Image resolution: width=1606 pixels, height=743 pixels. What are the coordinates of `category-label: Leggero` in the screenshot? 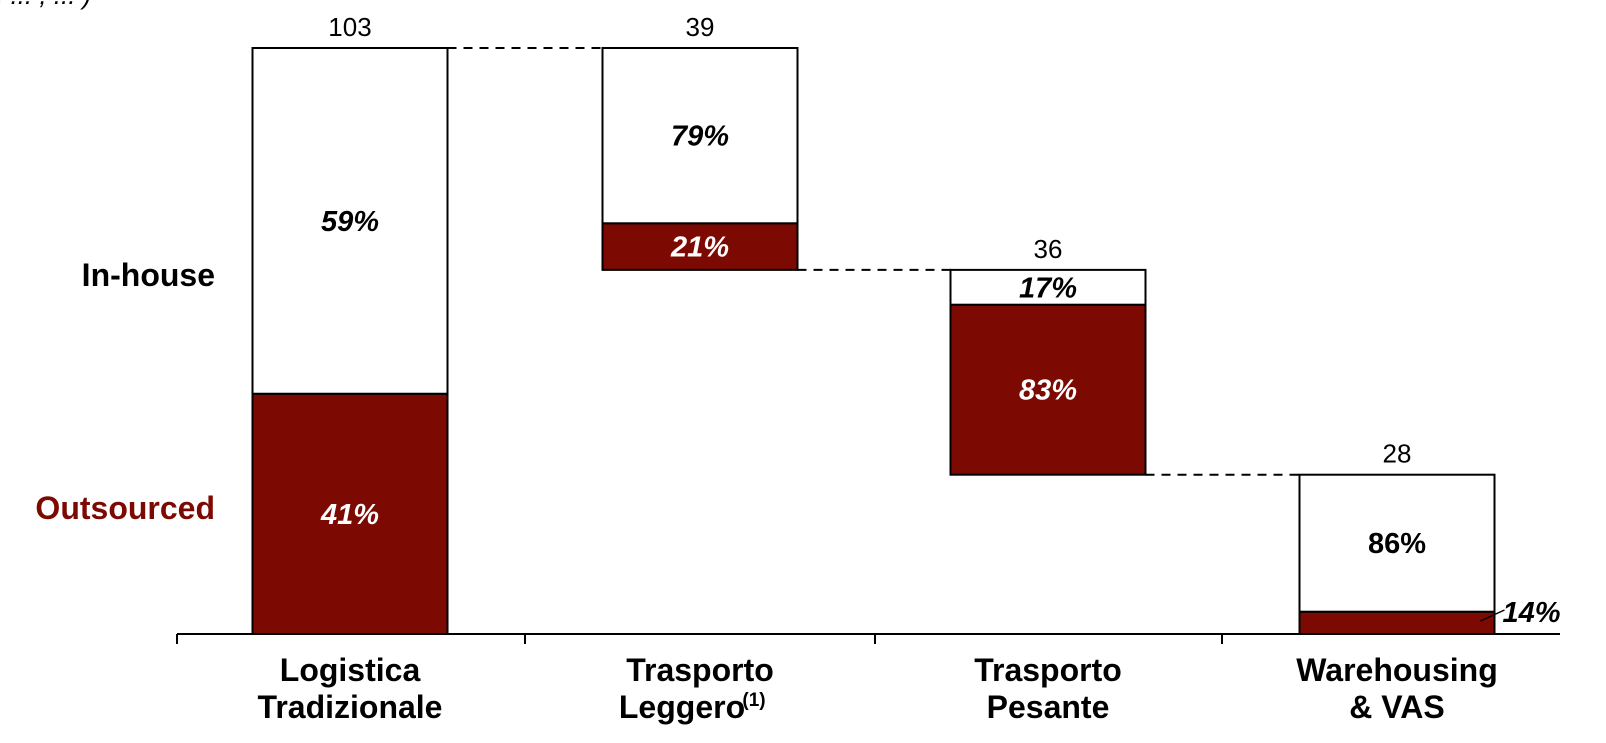 It's located at (682, 707).